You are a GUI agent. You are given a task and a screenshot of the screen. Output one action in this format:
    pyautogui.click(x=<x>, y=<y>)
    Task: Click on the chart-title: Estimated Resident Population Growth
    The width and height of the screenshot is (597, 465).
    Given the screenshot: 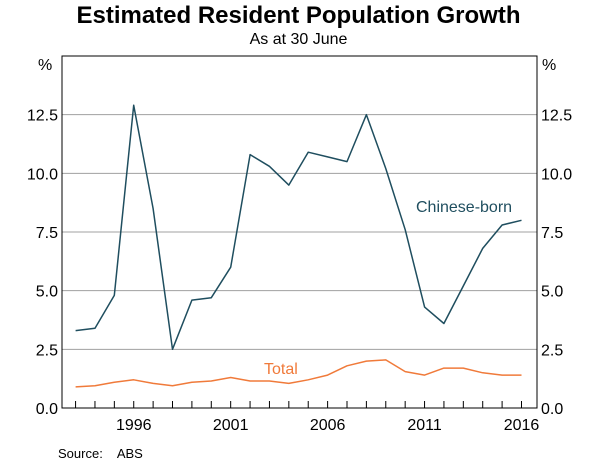 What is the action you would take?
    pyautogui.click(x=298, y=15)
    